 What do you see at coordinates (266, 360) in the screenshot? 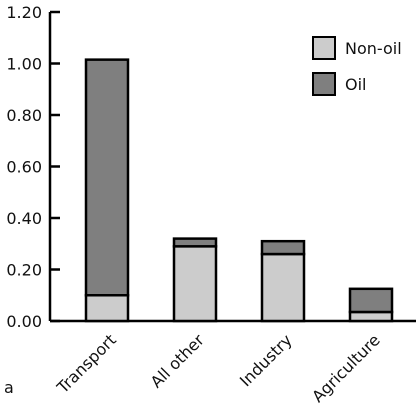
I see `x-category-label: Industry` at bounding box center [266, 360].